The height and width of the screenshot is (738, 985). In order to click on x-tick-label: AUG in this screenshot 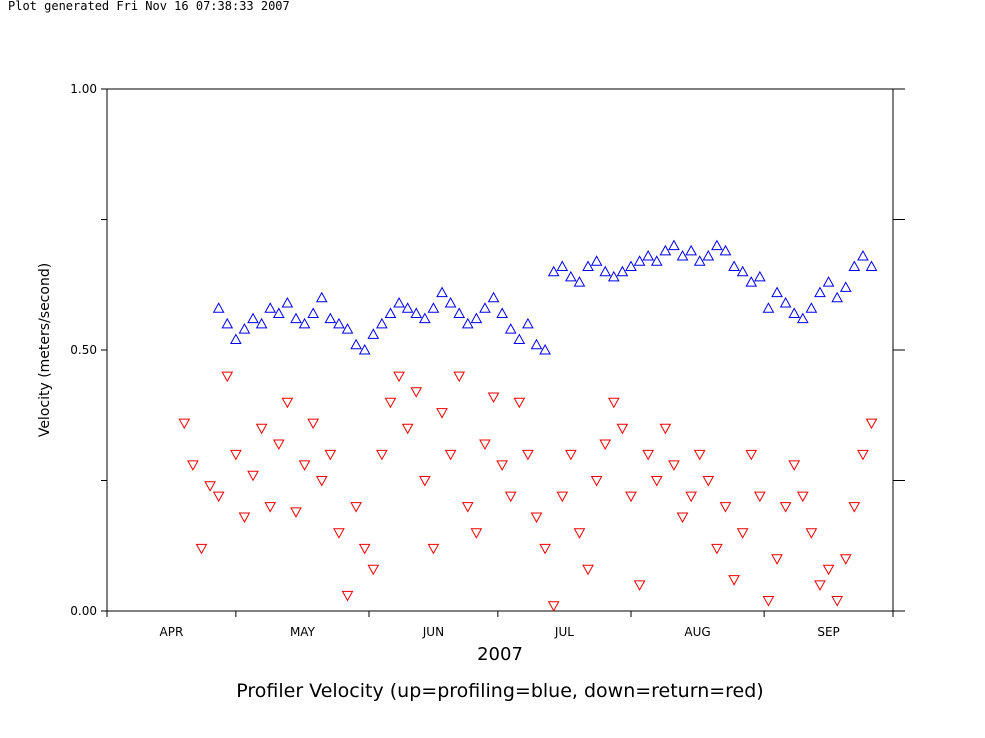, I will do `click(697, 632)`.